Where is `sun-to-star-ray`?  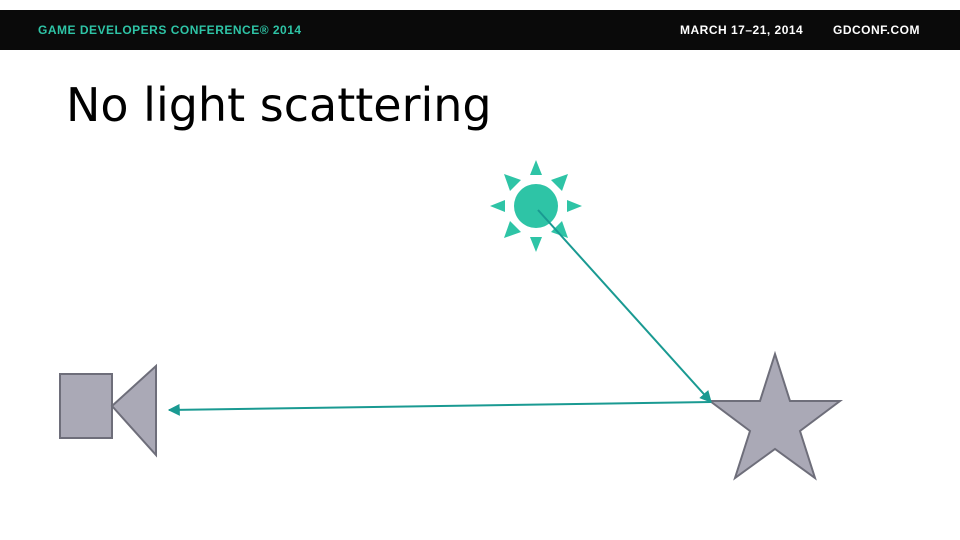 sun-to-star-ray is located at coordinates (624, 306).